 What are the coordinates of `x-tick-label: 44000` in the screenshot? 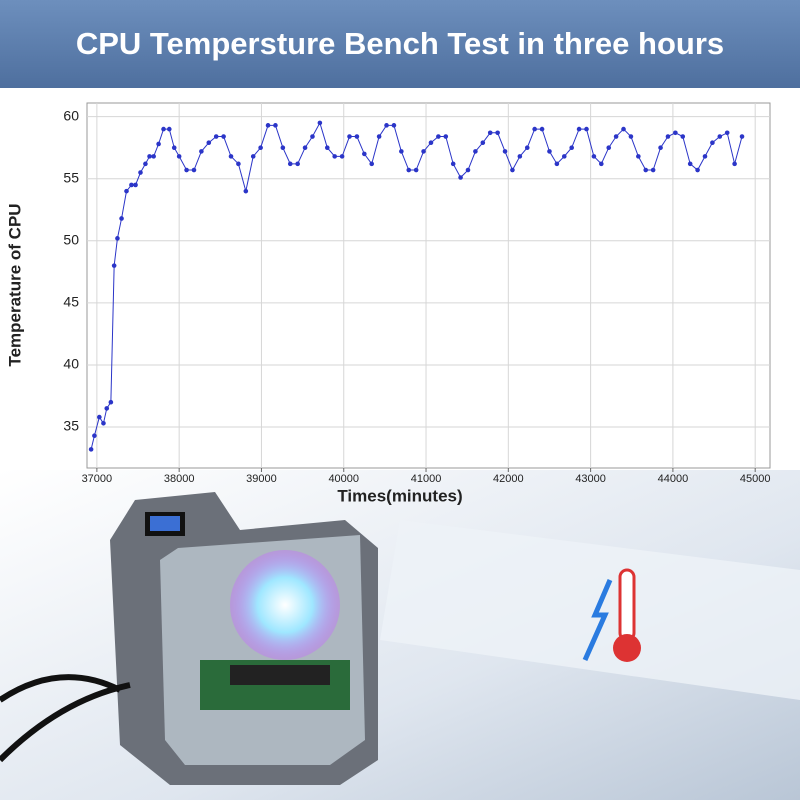 It's located at (673, 479).